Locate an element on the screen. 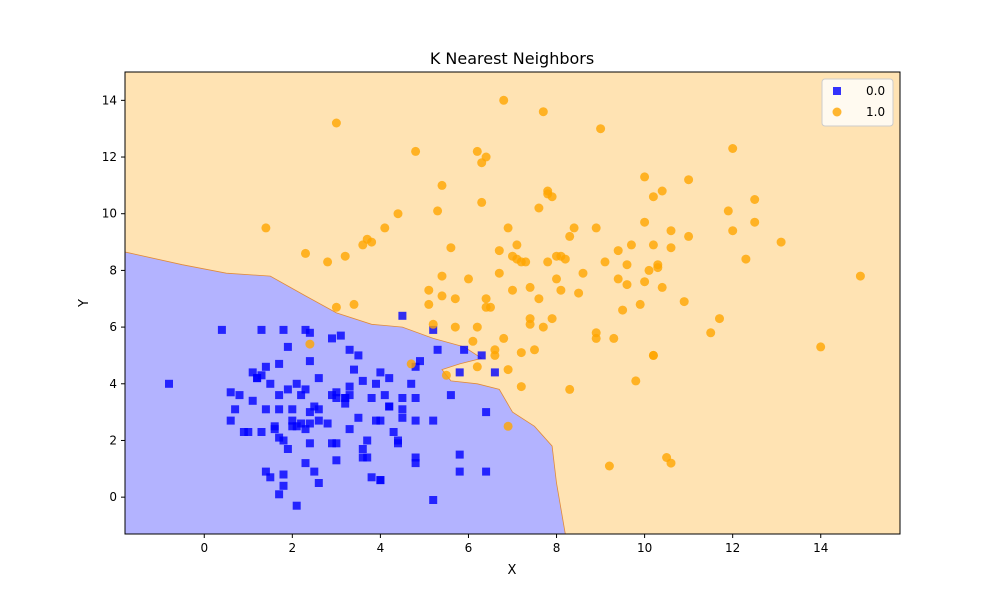 This screenshot has width=1000, height=600. legend-label-series-0: 0.0 is located at coordinates (875, 91).